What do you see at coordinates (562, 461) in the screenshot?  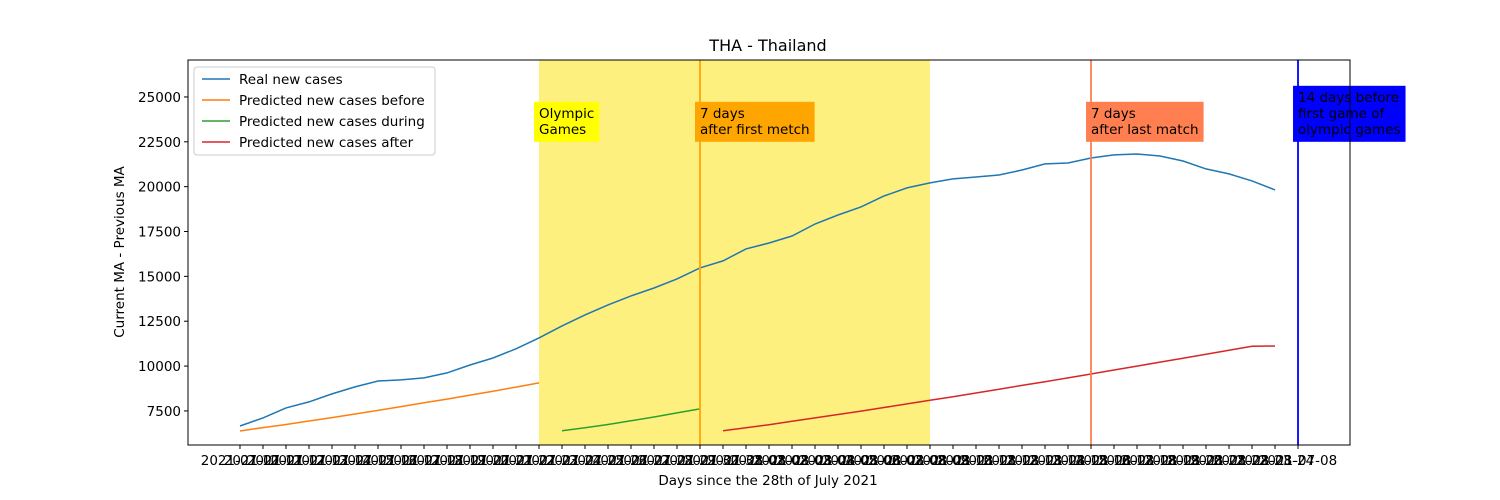 I see `x-tick-label: 2021-07-24` at bounding box center [562, 461].